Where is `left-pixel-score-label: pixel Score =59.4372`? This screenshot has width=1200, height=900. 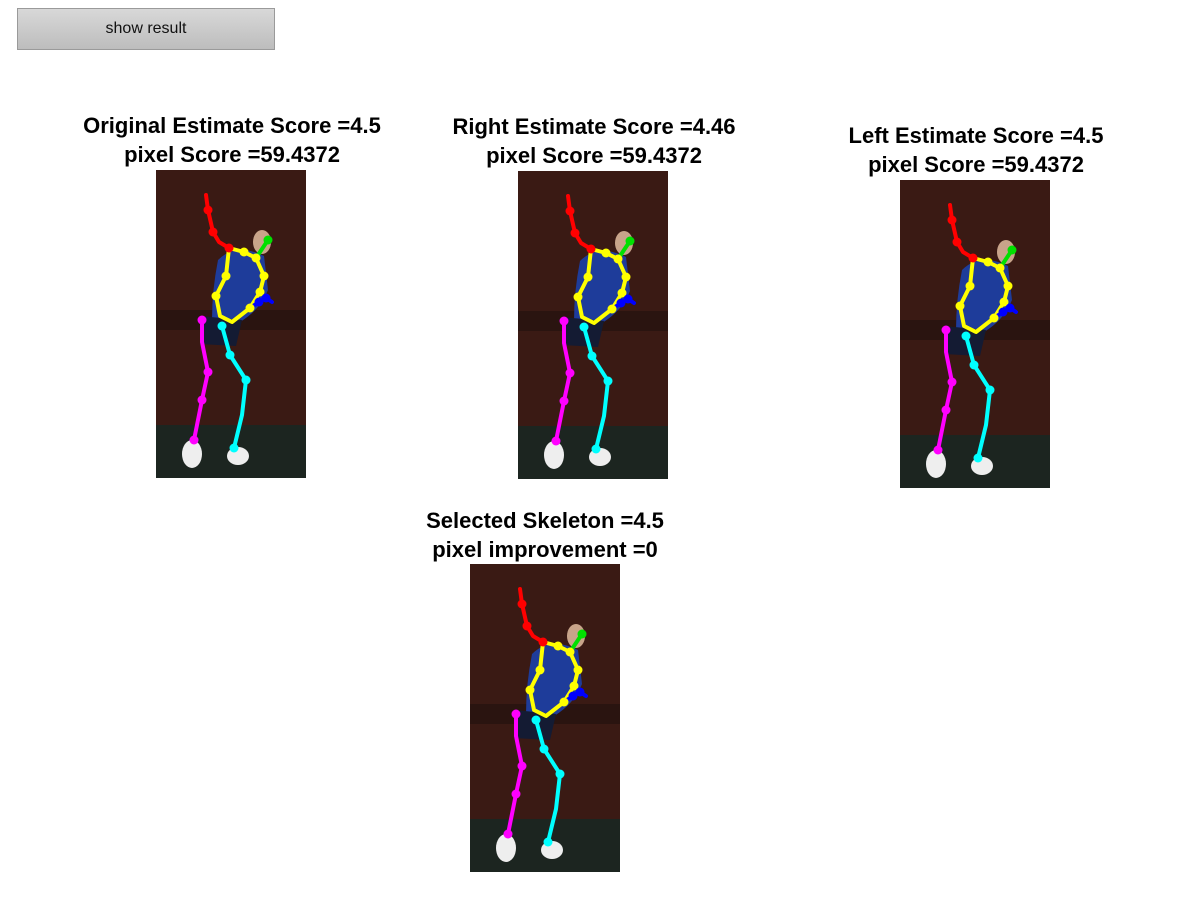
left-pixel-score-label: pixel Score =59.4372 is located at coordinates (976, 164).